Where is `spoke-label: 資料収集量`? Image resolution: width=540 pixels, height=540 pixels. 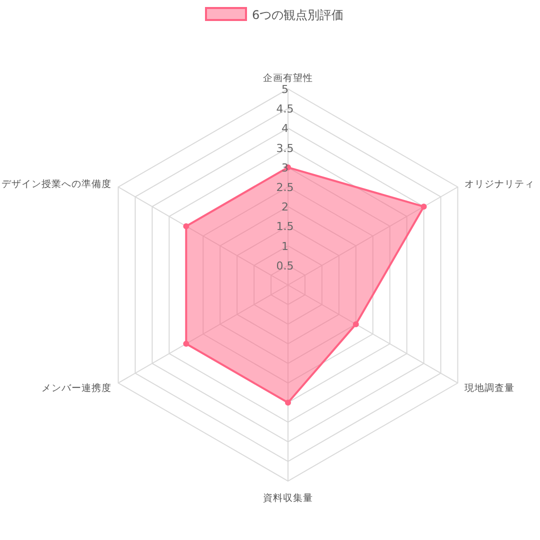 spoke-label: 資料収集量 is located at coordinates (288, 498).